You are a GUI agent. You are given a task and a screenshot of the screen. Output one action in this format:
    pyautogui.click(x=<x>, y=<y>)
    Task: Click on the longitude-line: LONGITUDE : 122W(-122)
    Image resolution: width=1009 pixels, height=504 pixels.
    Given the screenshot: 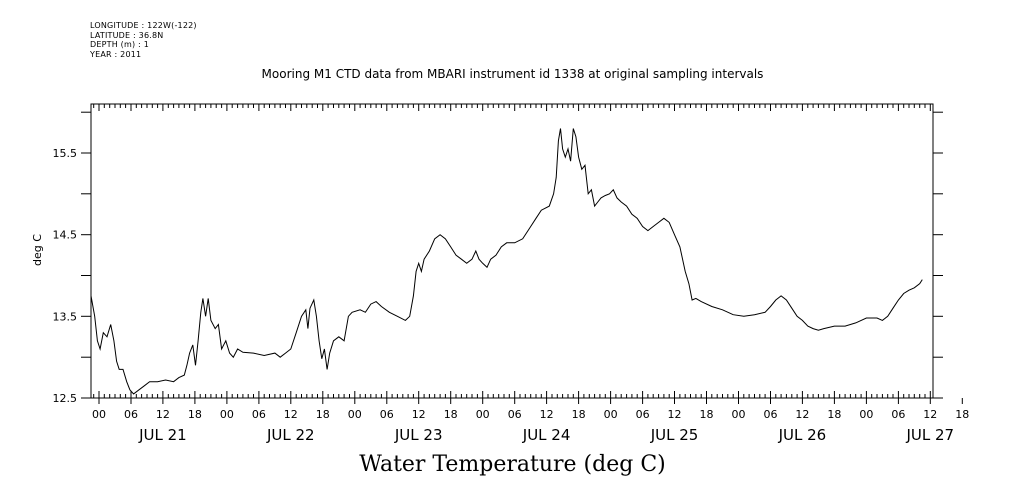 What is the action you would take?
    pyautogui.click(x=143, y=25)
    